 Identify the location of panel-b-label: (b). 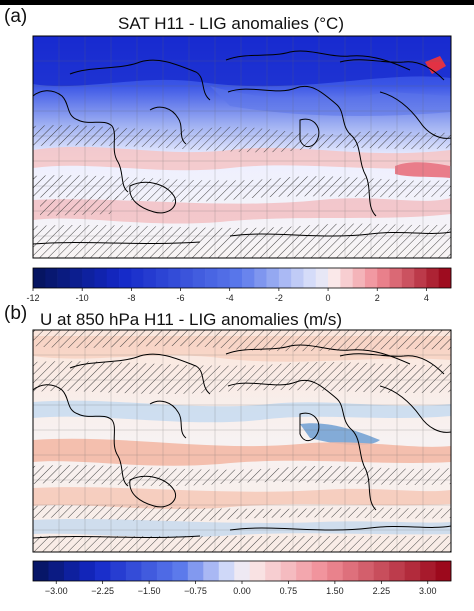
(16, 313).